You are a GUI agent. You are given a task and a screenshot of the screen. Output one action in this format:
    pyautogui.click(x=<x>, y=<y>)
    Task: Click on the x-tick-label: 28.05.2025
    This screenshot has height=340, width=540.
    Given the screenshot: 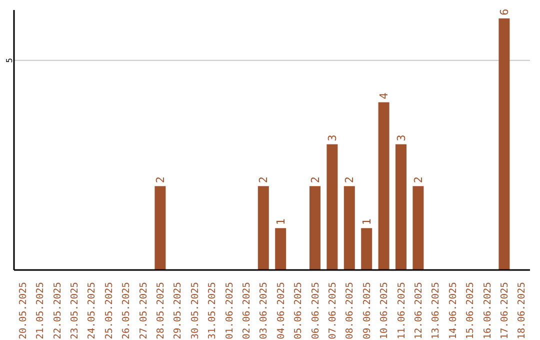 What is the action you would take?
    pyautogui.click(x=161, y=311)
    